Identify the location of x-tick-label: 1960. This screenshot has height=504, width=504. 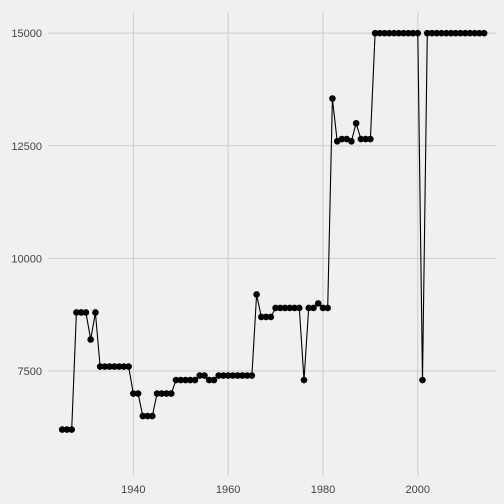
(228, 490).